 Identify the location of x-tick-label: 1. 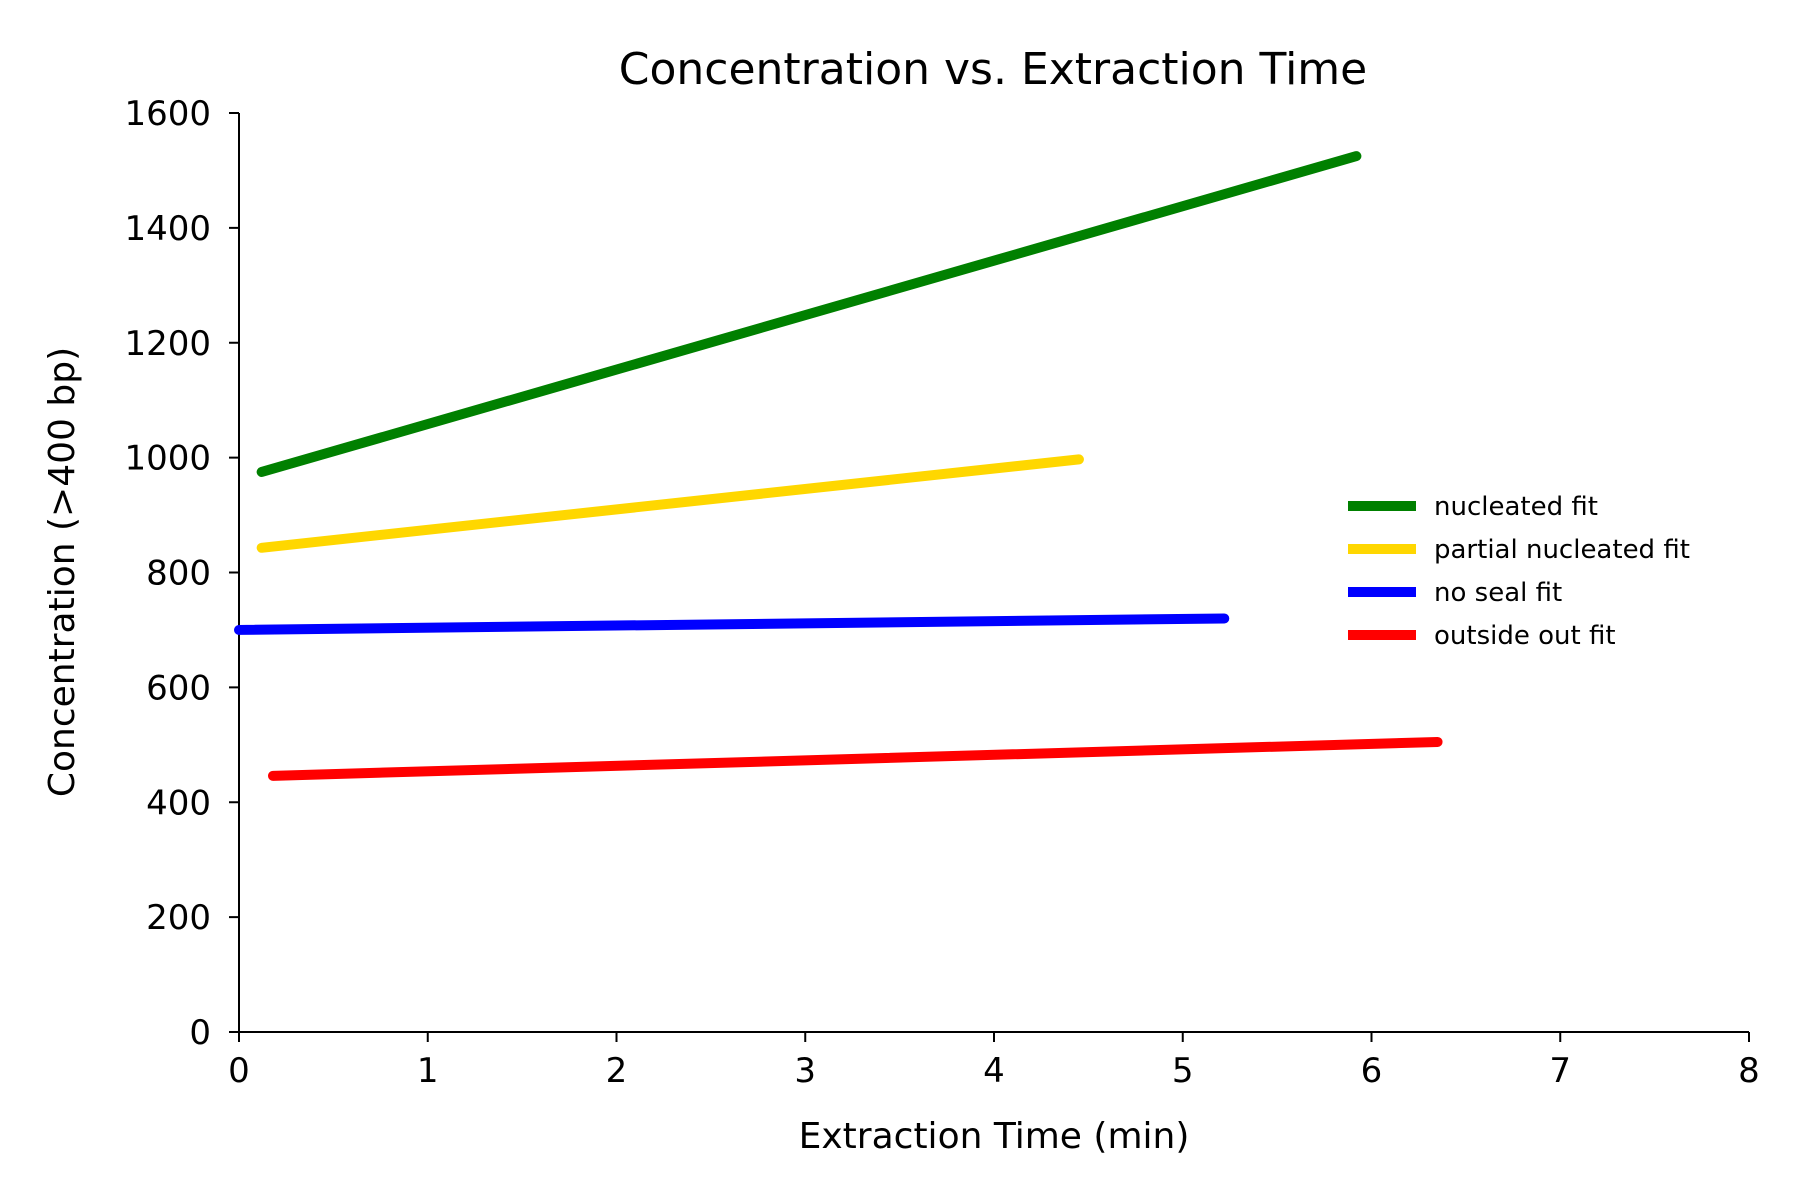
(428, 1071).